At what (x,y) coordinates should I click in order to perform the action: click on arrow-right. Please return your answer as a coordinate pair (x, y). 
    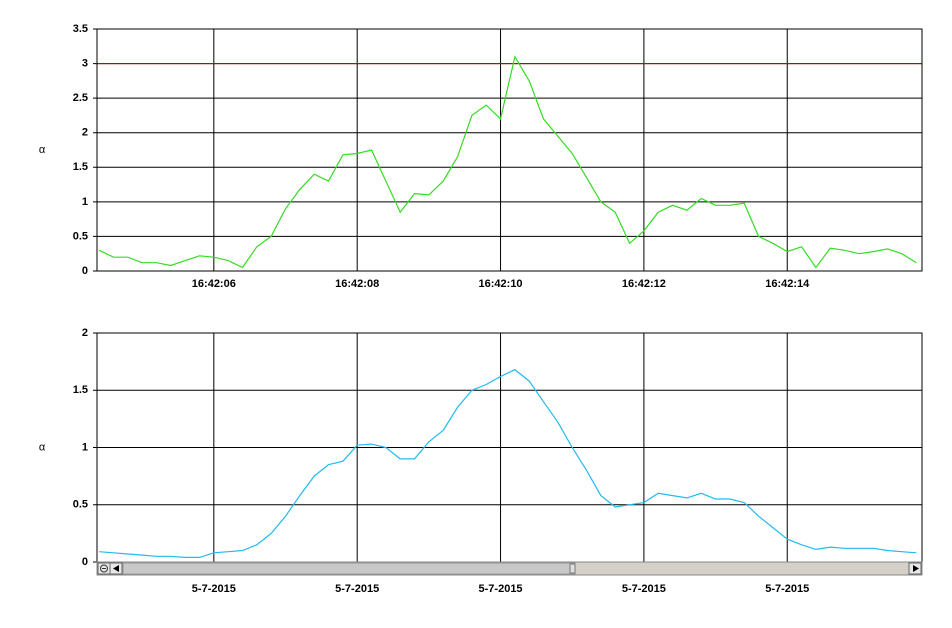
    Looking at the image, I should click on (916, 568).